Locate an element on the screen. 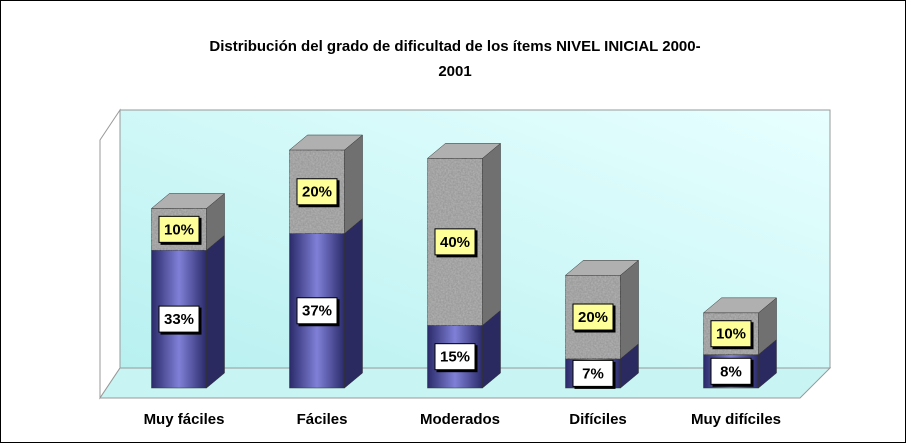  x-tick-label: Difíciles is located at coordinates (598, 419).